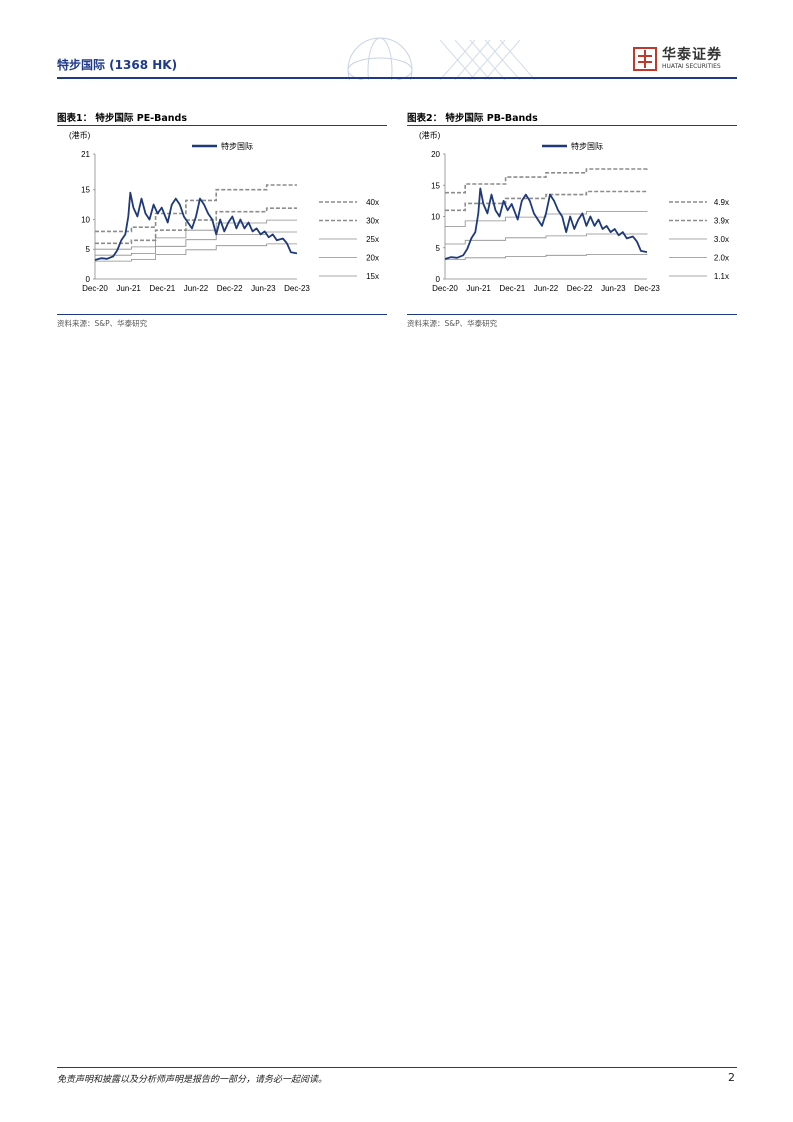 This screenshot has height=1122, width=793. What do you see at coordinates (721, 258) in the screenshot?
I see `band-legend-label: 2.0x` at bounding box center [721, 258].